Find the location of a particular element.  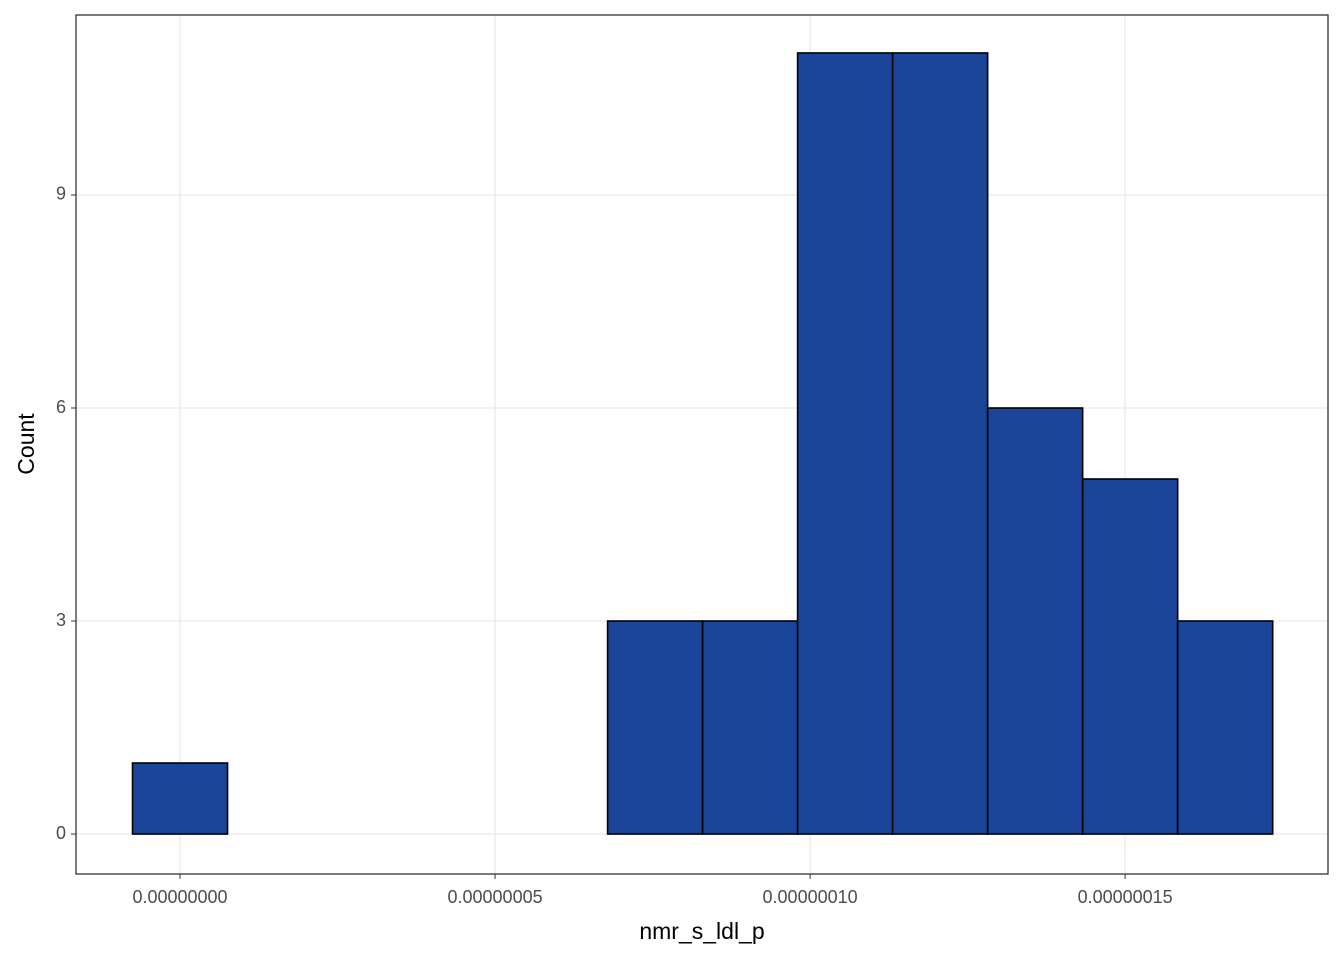

y-axis-title: Count is located at coordinates (26, 444).